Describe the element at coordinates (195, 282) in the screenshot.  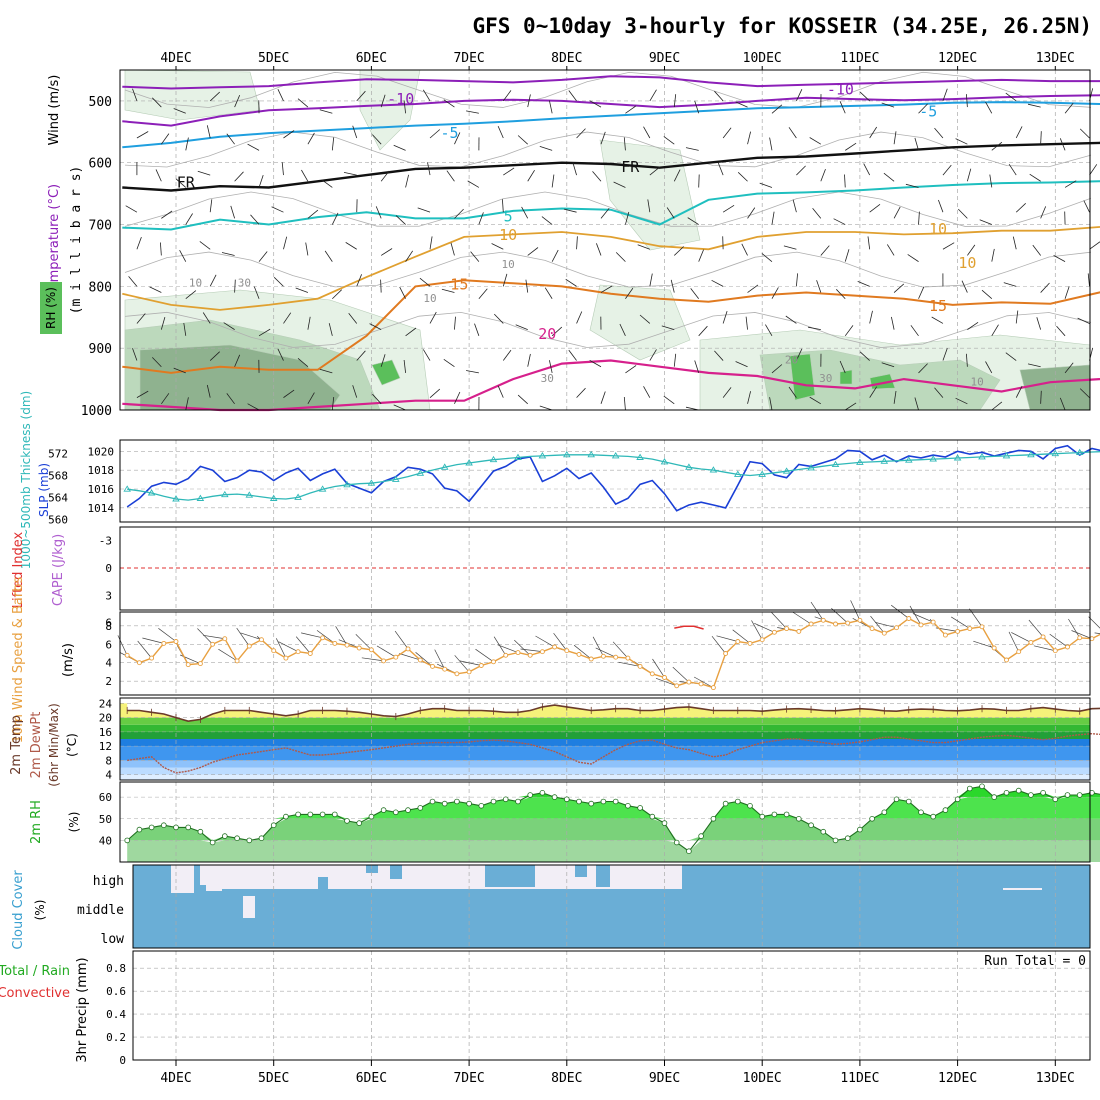
I see `contour-label: 10` at that location.